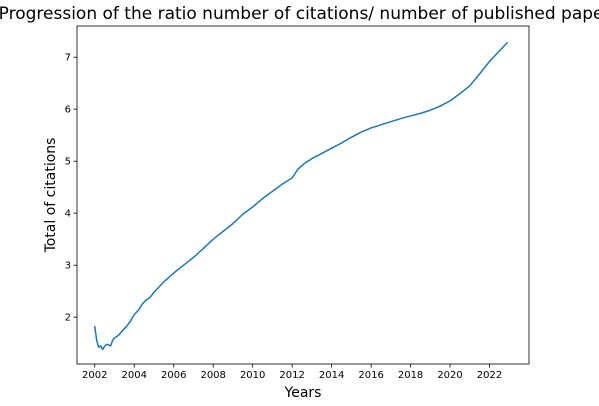 Image resolution: width=599 pixels, height=406 pixels. Describe the element at coordinates (71, 188) in the screenshot. I see `y-axis-ticks: 2 3 4 5 6 7` at that location.